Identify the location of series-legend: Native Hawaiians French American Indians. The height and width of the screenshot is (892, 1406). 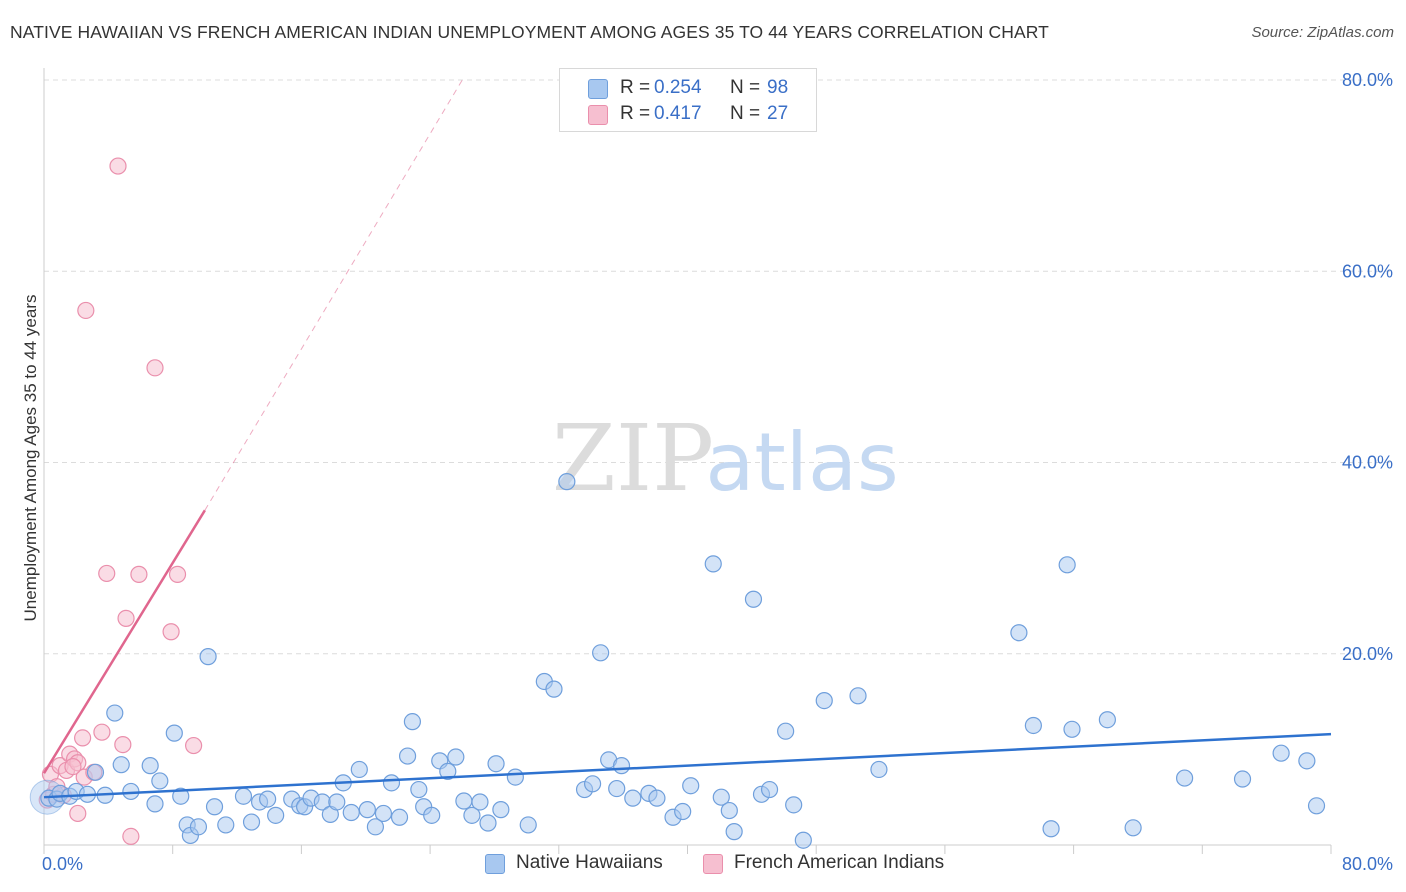
(703, 864).